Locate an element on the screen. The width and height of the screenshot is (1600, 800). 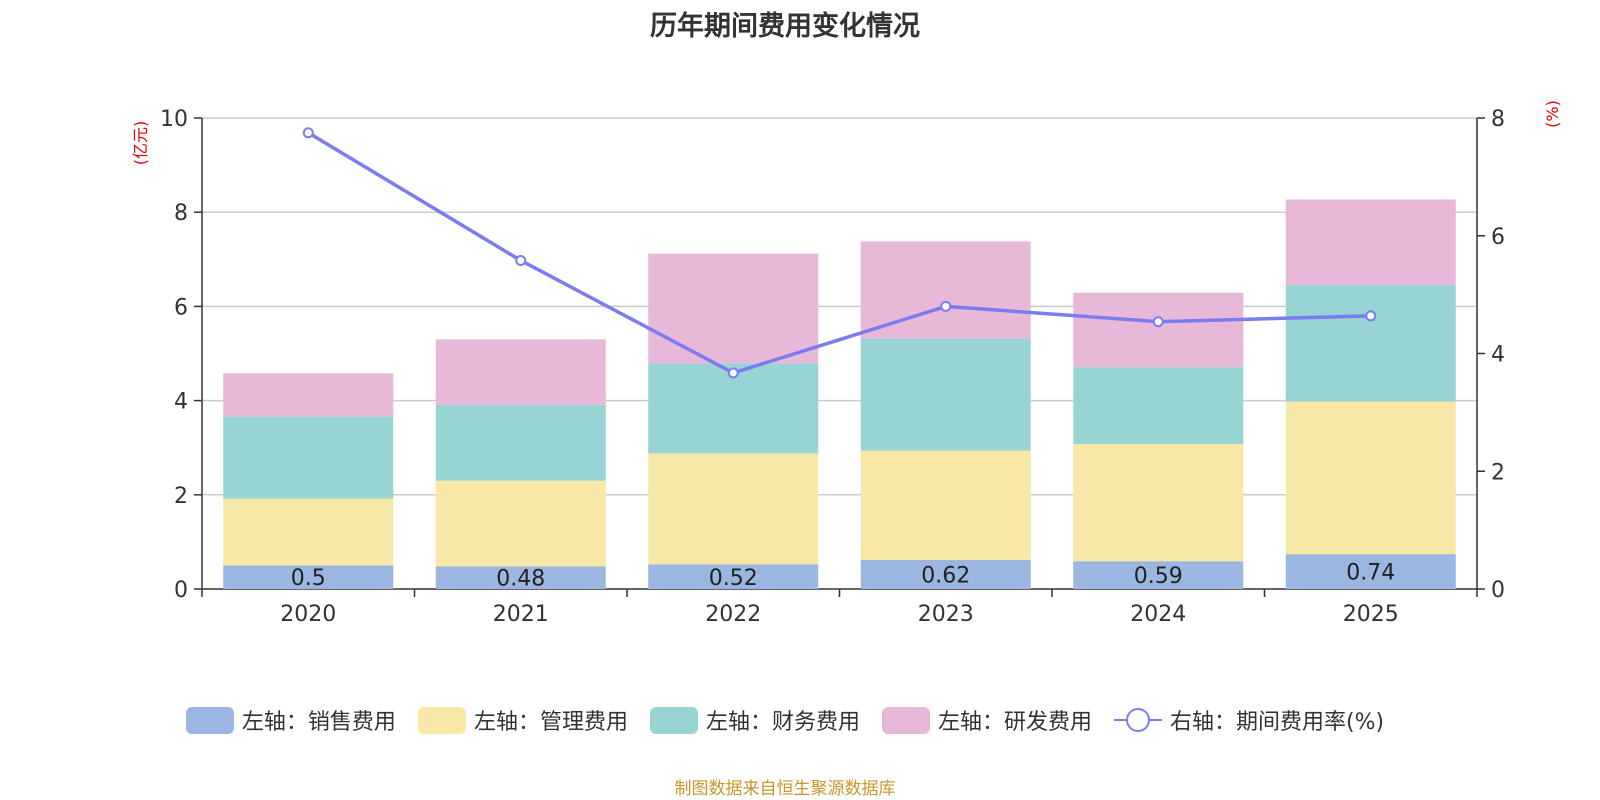
bar-data-label: 0.52 is located at coordinates (733, 578).